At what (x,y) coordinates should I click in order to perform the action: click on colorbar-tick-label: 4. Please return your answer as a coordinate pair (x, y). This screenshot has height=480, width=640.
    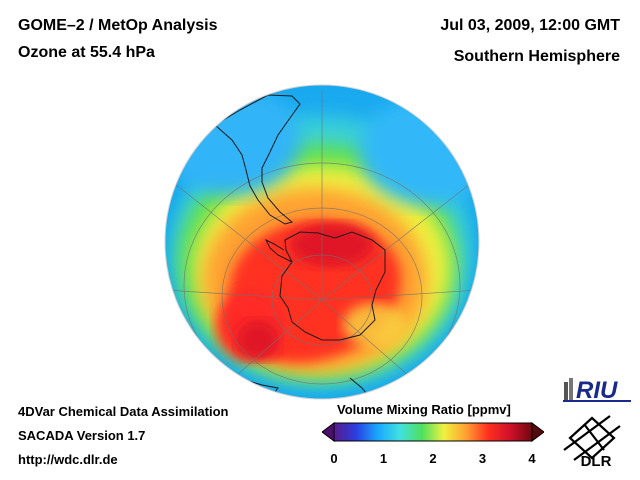
    Looking at the image, I should click on (532, 458).